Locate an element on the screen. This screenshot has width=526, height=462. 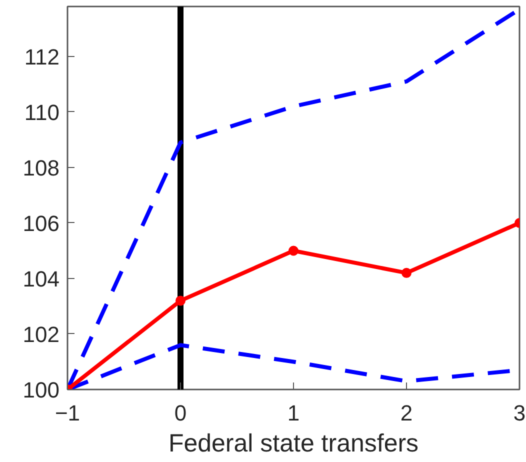
x-tick-label: 0 is located at coordinates (180, 413).